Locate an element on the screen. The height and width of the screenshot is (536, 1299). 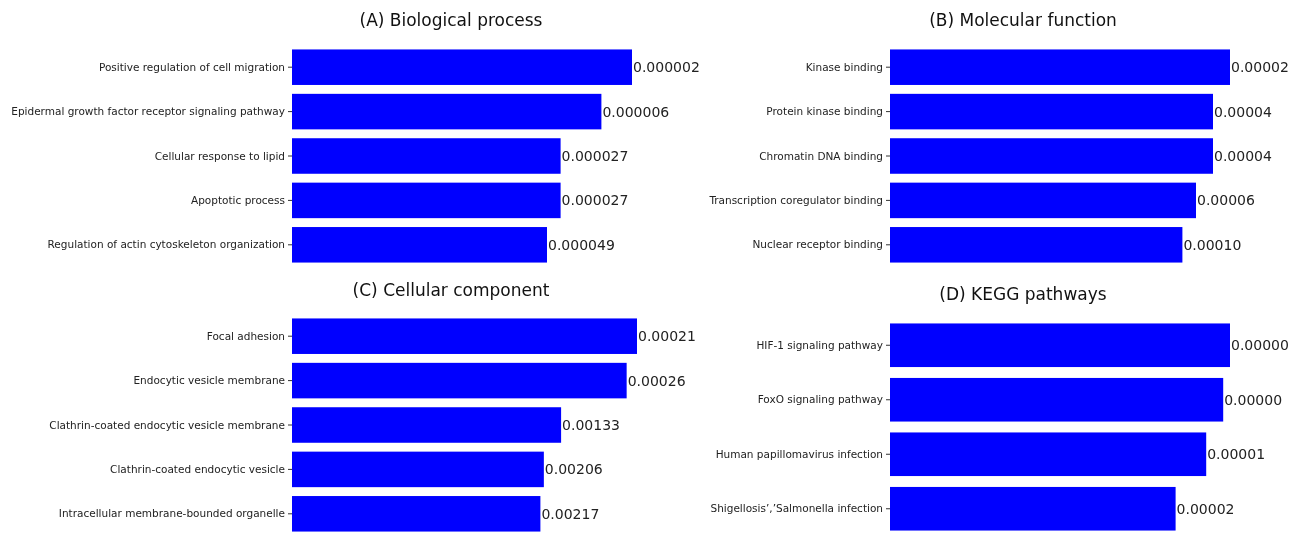
chart-title: (C) Cellular component is located at coordinates (451, 290).